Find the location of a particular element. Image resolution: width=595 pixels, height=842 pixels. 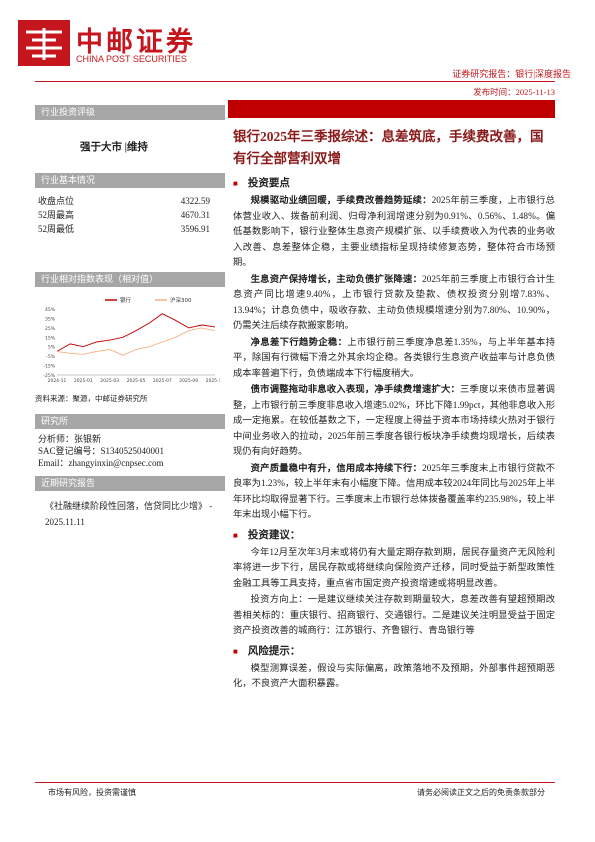

paragraph-lead: 债市调整拖动非息收入表现，净手续费增速扩大： is located at coordinates (355, 390).